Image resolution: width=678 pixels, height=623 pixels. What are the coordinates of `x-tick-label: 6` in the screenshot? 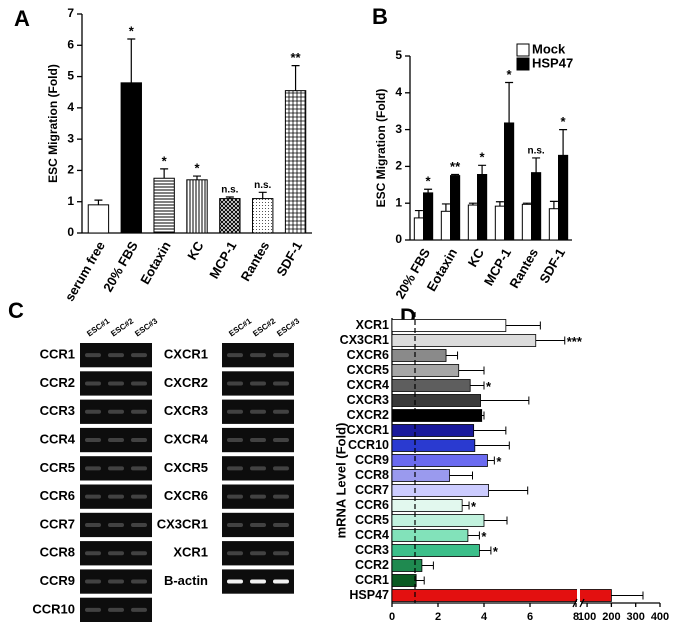 It's located at (530, 617).